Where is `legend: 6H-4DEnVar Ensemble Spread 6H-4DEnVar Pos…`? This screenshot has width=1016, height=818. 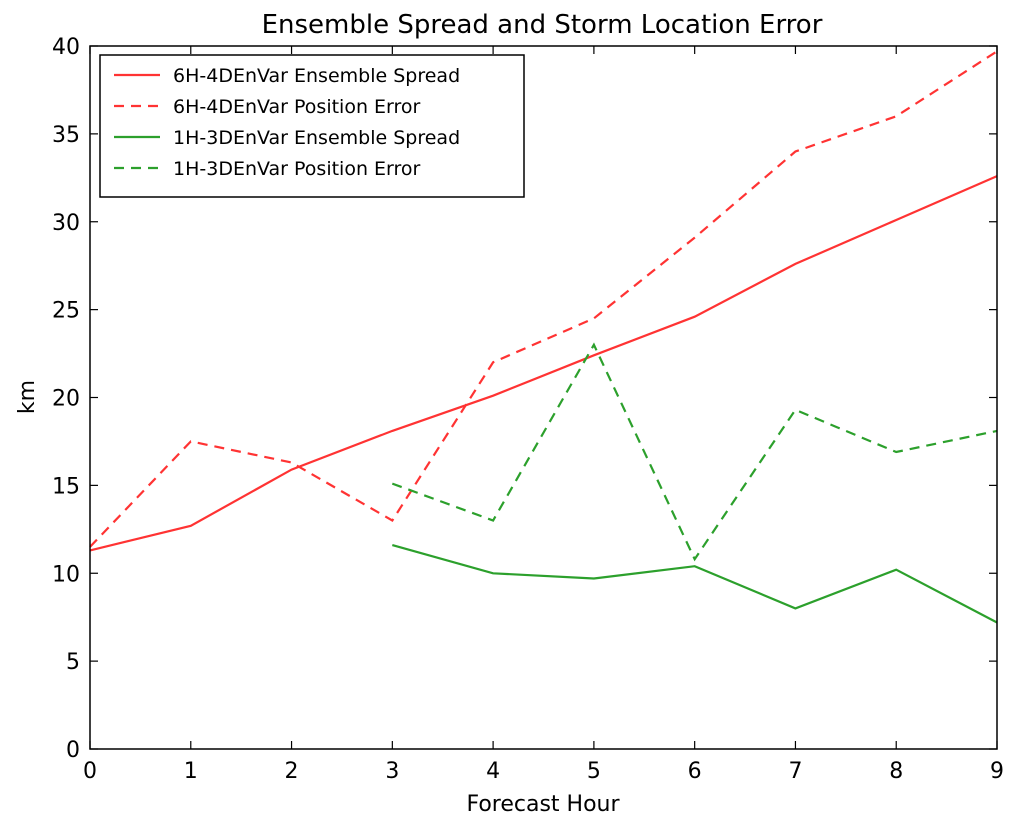
legend: 6H-4DEnVar Ensemble Spread 6H-4DEnVar Pos… is located at coordinates (312, 126).